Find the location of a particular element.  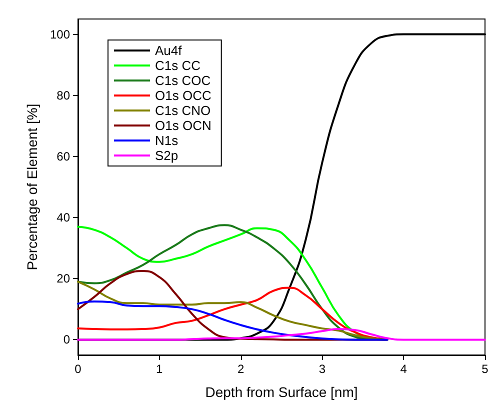

legend-label: C1s CC is located at coordinates (178, 65).